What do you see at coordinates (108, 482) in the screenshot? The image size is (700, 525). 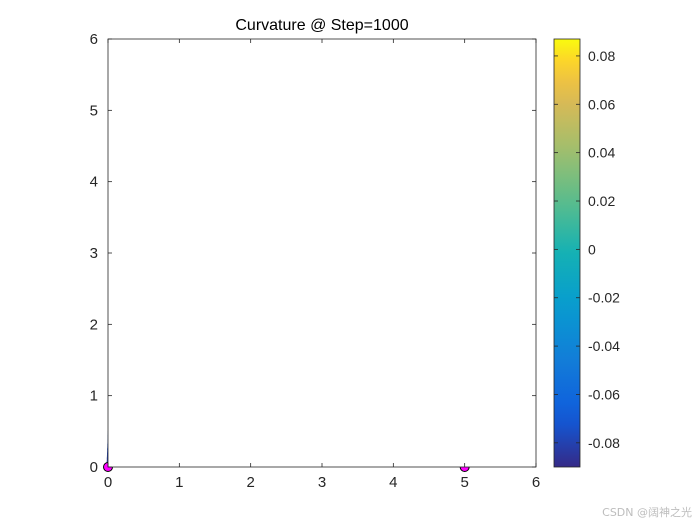 I see `x-tick-label: 0` at bounding box center [108, 482].